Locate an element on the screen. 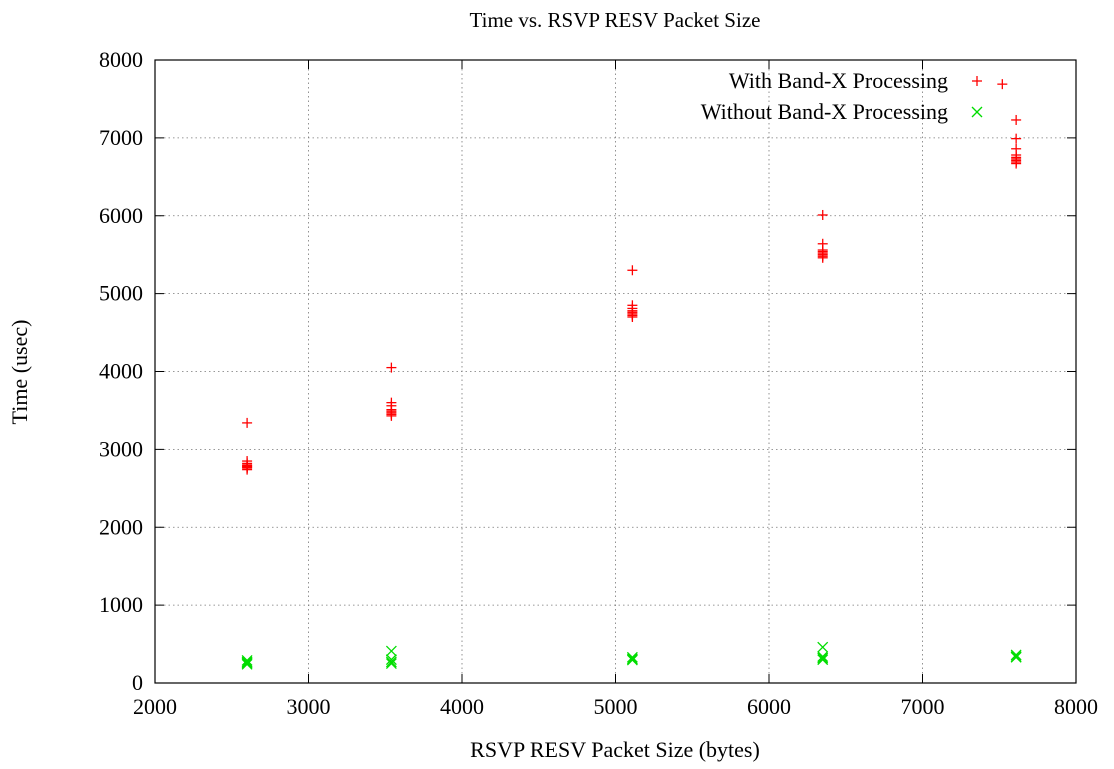 Image resolution: width=1114 pixels, height=769 pixels. x-tick-label: 2000 is located at coordinates (155, 706).